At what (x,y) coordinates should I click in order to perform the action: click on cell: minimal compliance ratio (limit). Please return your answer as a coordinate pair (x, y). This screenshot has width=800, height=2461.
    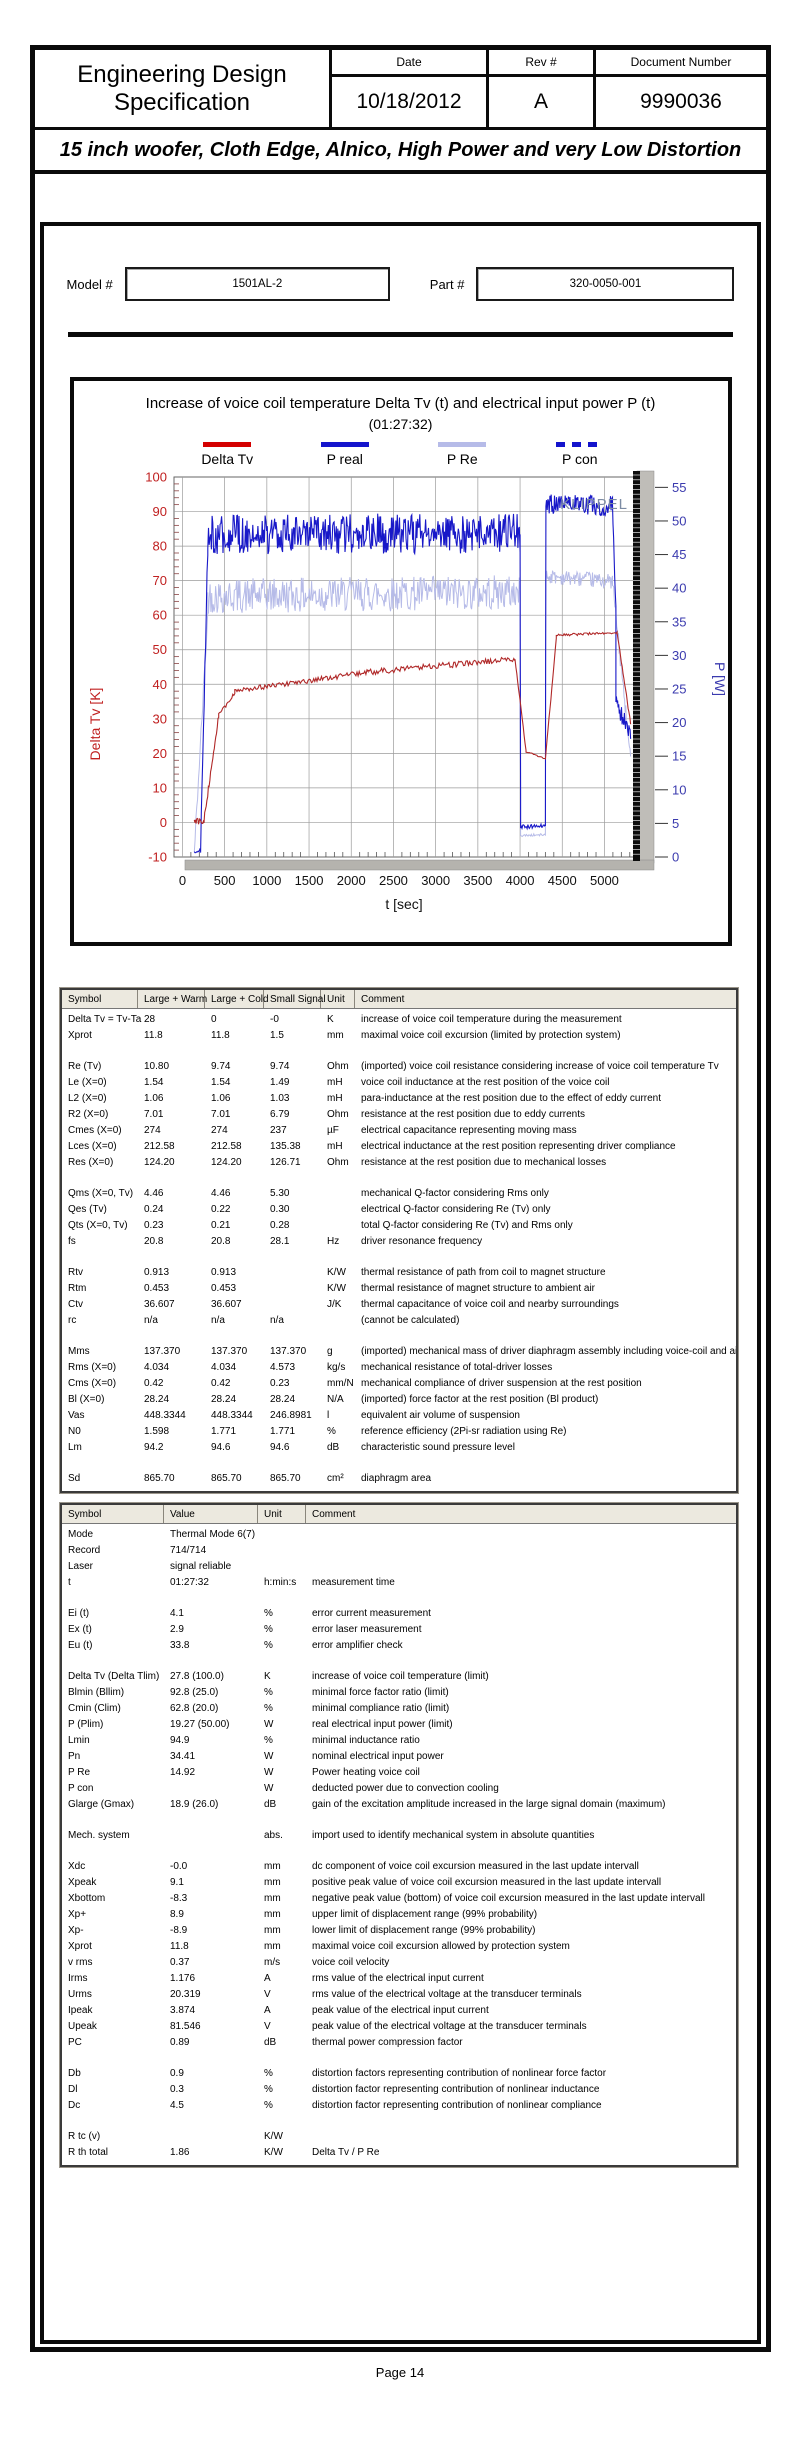
    Looking at the image, I should click on (381, 1708).